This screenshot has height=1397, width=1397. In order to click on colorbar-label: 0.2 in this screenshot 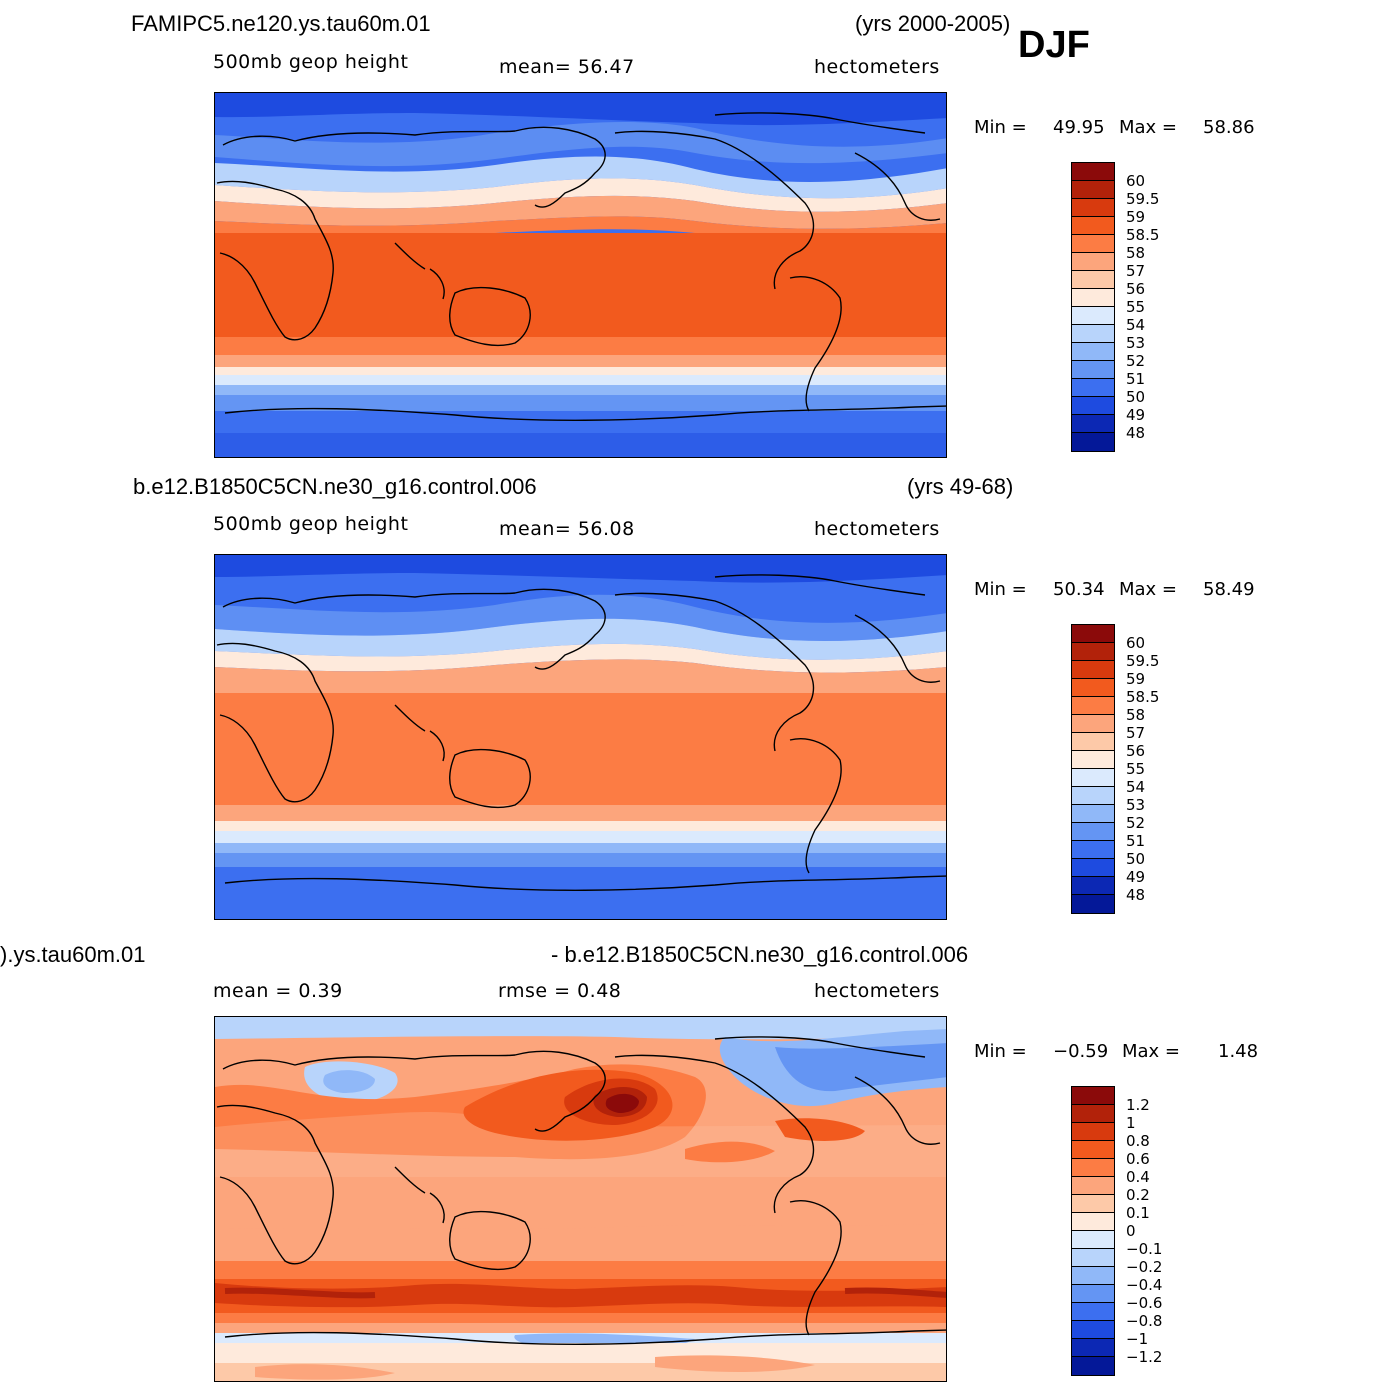, I will do `click(1138, 1195)`.